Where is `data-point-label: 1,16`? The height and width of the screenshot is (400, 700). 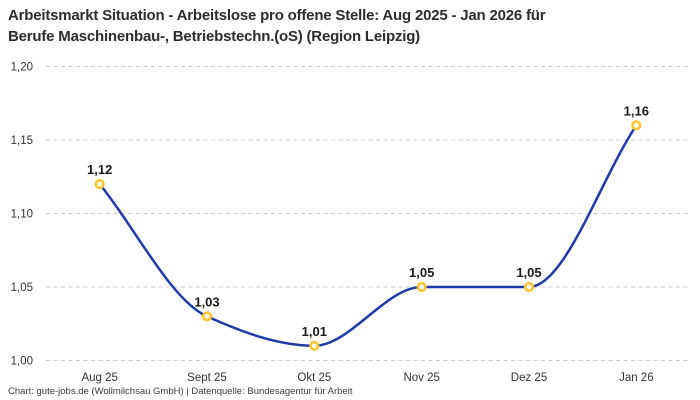
data-point-label: 1,16 is located at coordinates (636, 110).